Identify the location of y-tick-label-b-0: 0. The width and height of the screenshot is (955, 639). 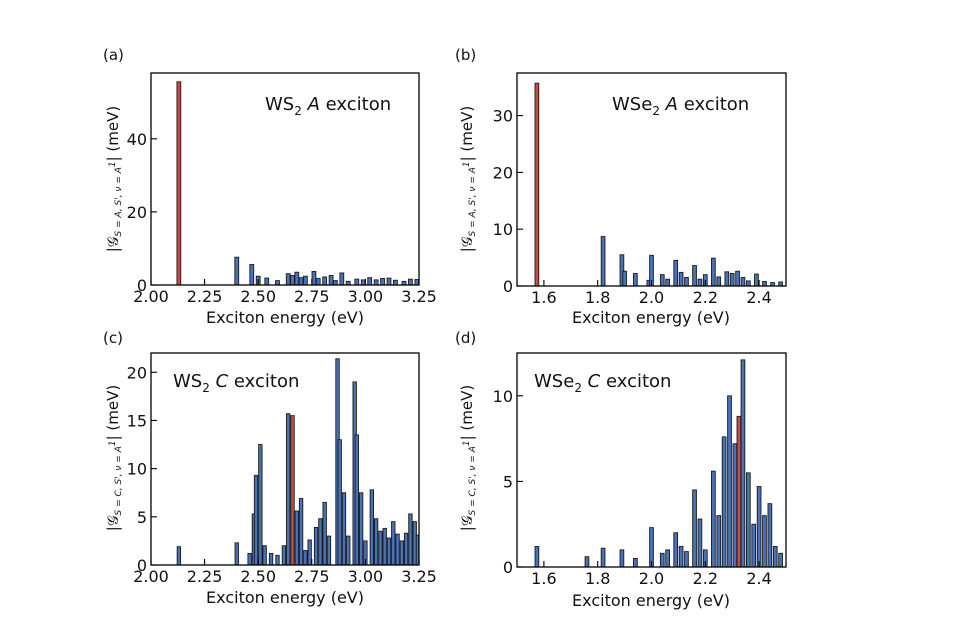
(508, 286).